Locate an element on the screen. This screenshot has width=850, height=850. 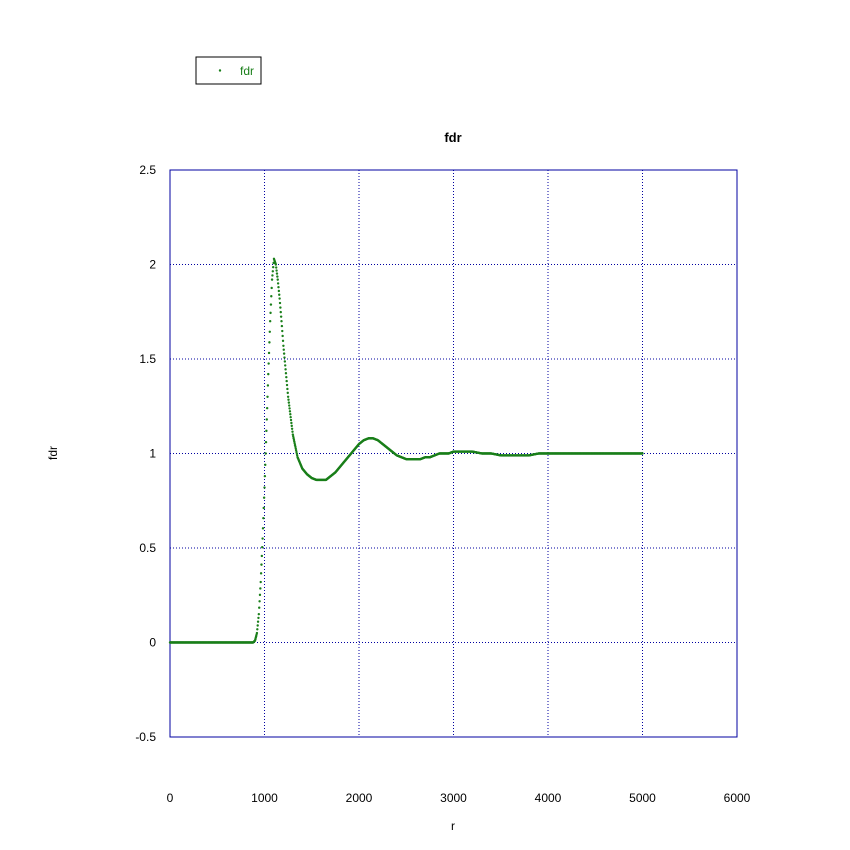
y-tick-label: 0.5 is located at coordinates (147, 548).